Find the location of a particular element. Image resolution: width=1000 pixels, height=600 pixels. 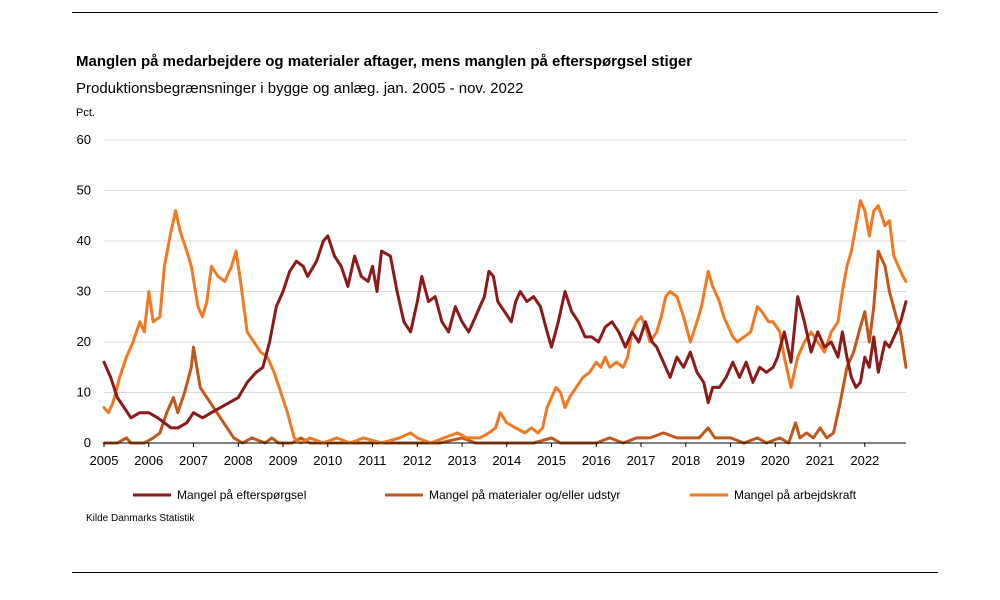

x-tick-label: 2016 is located at coordinates (596, 460).